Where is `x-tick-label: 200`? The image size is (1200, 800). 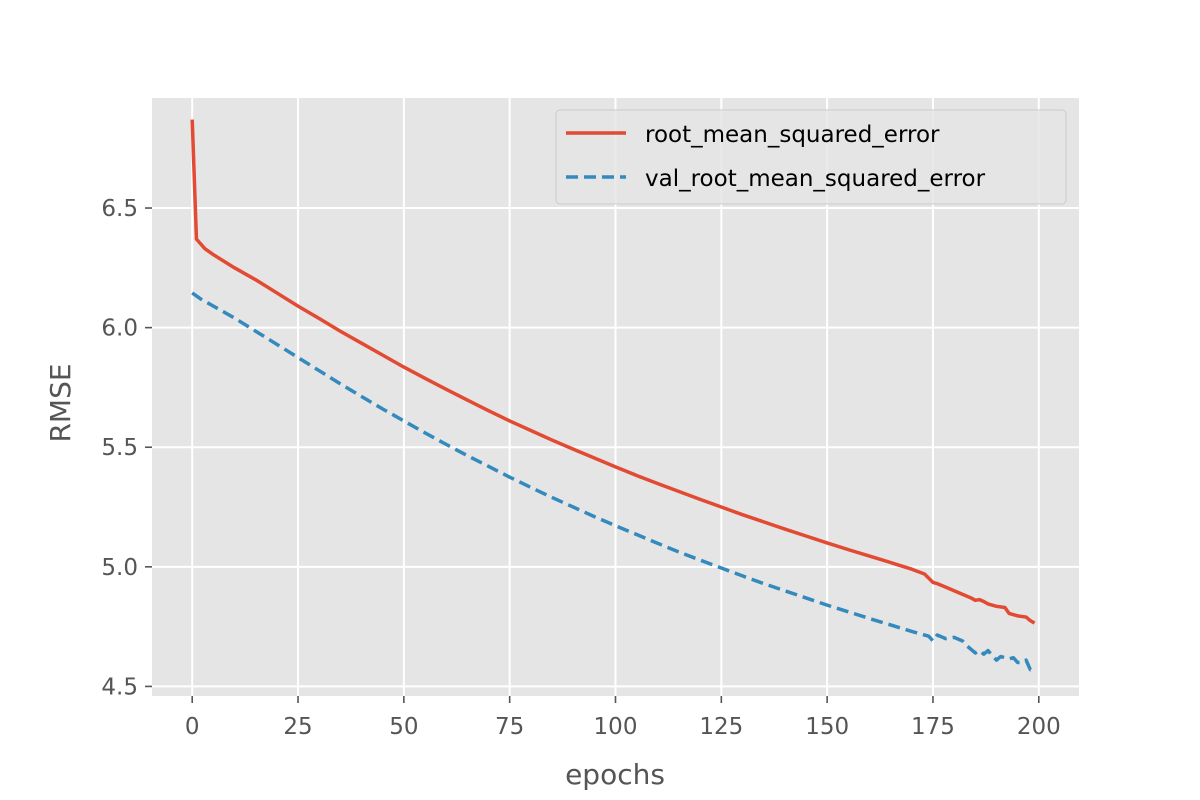
x-tick-label: 200 is located at coordinates (1039, 727).